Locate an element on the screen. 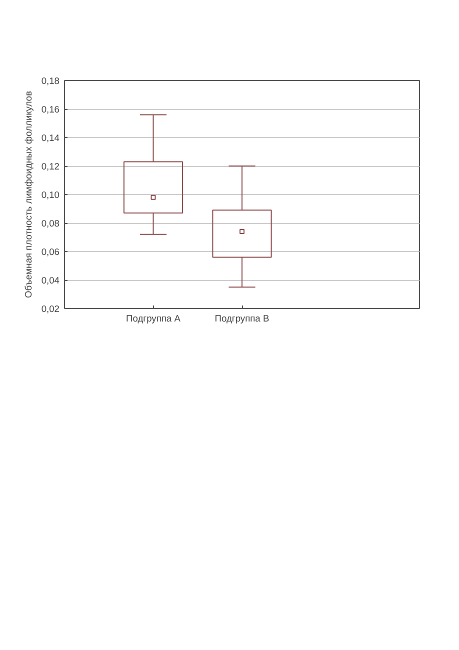 This screenshot has height=650, width=459. y-tick-label: 0,04 is located at coordinates (50, 281).